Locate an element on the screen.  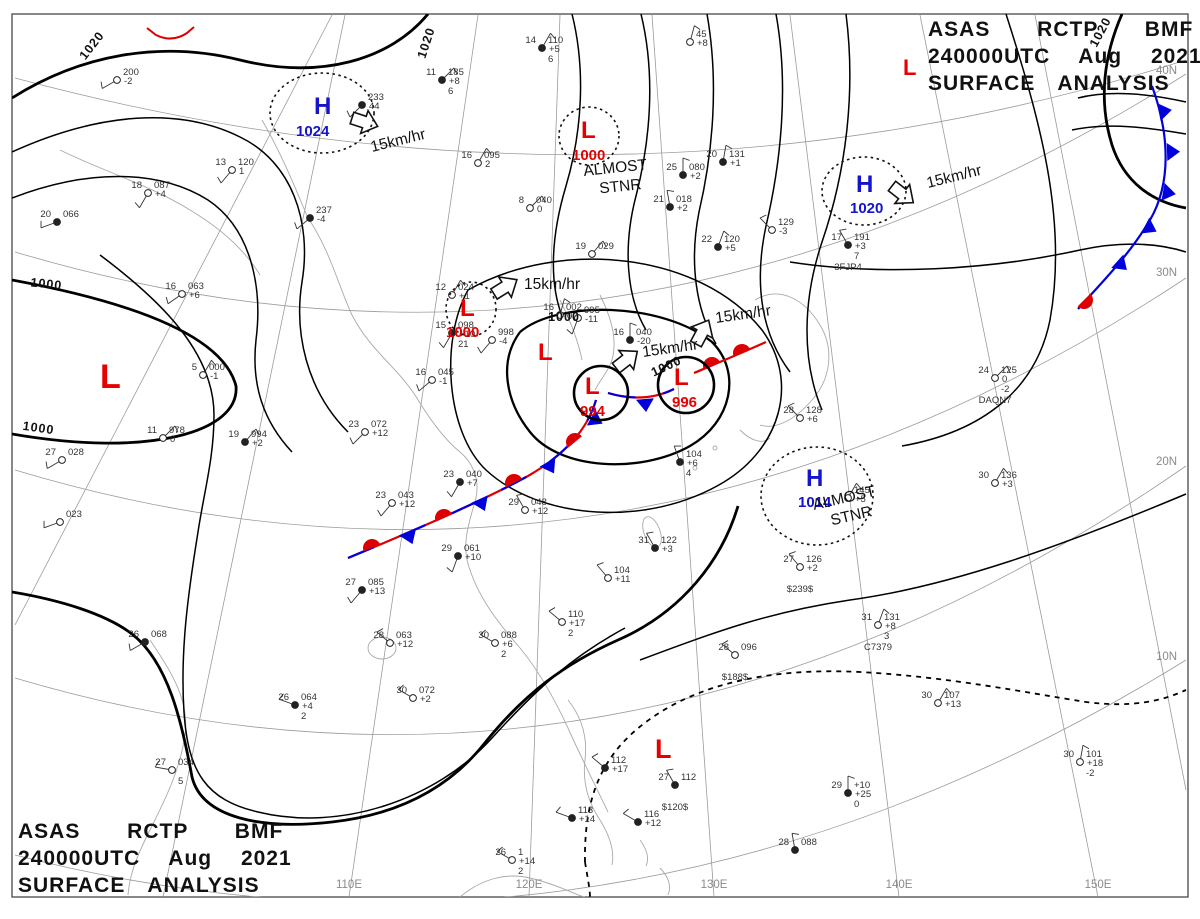
isobar-label: 1000 is located at coordinates (564, 317).